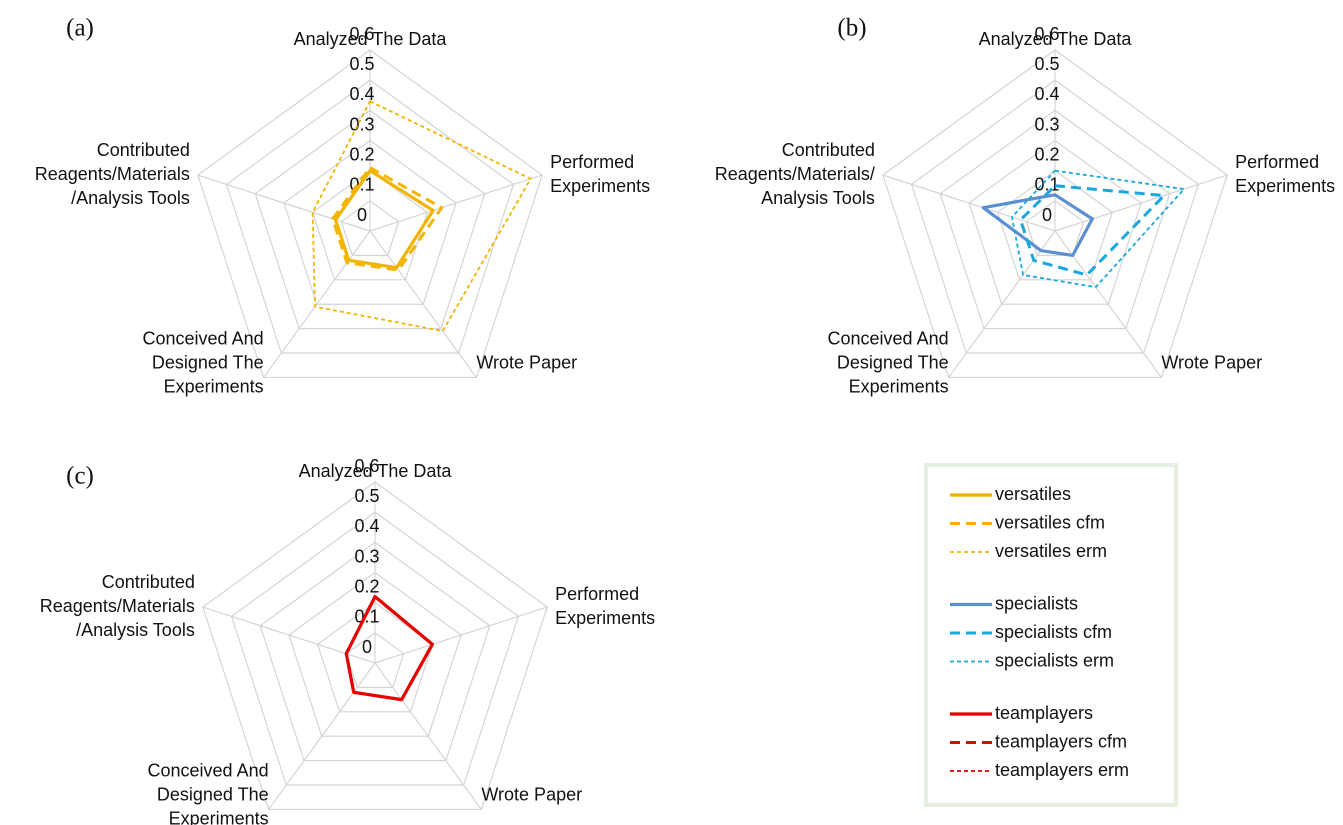  I want to click on panel-label: (c), so click(80, 476).